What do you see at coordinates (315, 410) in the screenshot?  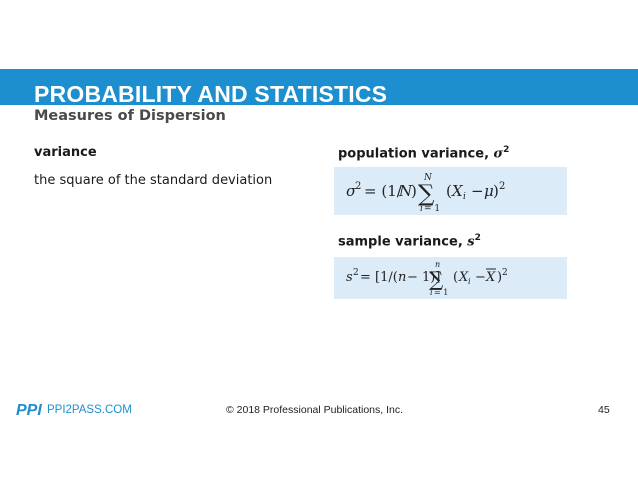 I see `footer-copyright: © 2018 Professional Publications, Inc.` at bounding box center [315, 410].